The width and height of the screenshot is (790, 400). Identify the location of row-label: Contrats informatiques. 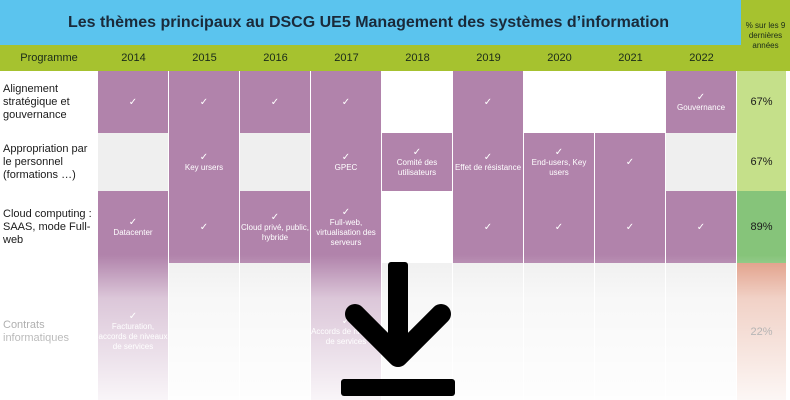
(49, 331).